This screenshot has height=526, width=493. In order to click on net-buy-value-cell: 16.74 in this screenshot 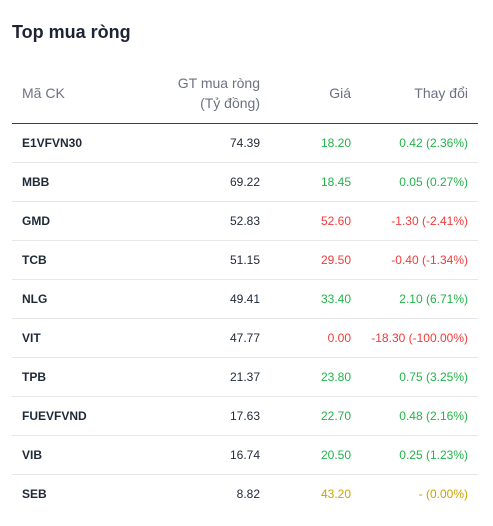, I will do `click(204, 455)`.